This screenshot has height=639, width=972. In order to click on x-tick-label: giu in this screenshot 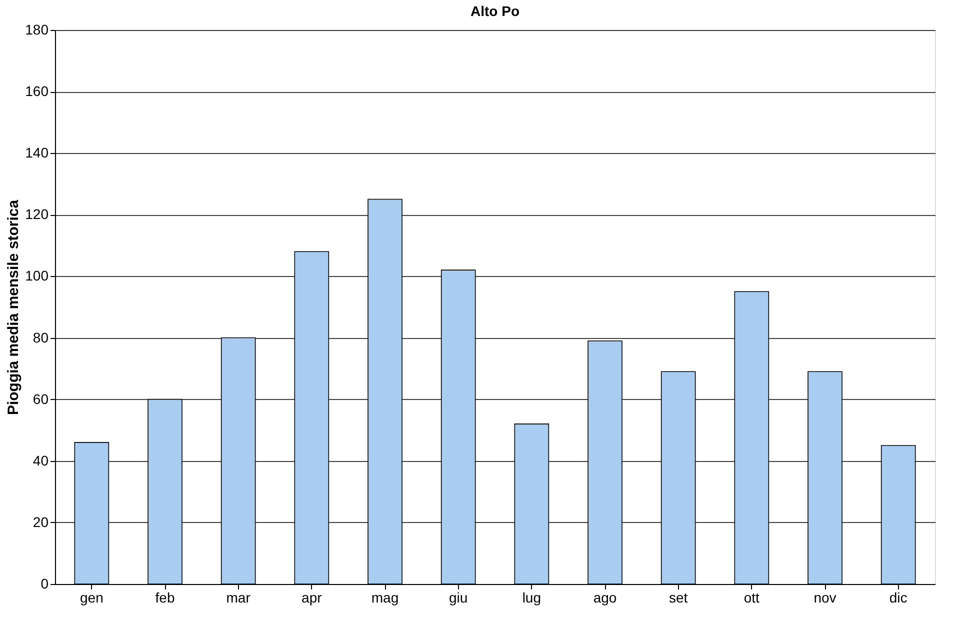, I will do `click(458, 598)`.